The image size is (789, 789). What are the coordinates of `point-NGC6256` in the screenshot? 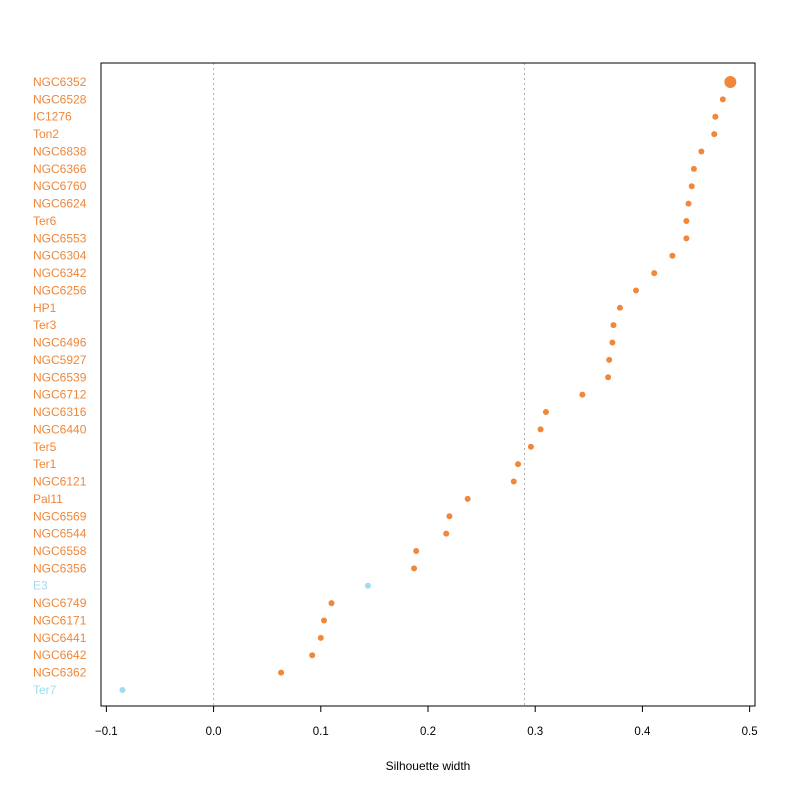 It's located at (635, 290).